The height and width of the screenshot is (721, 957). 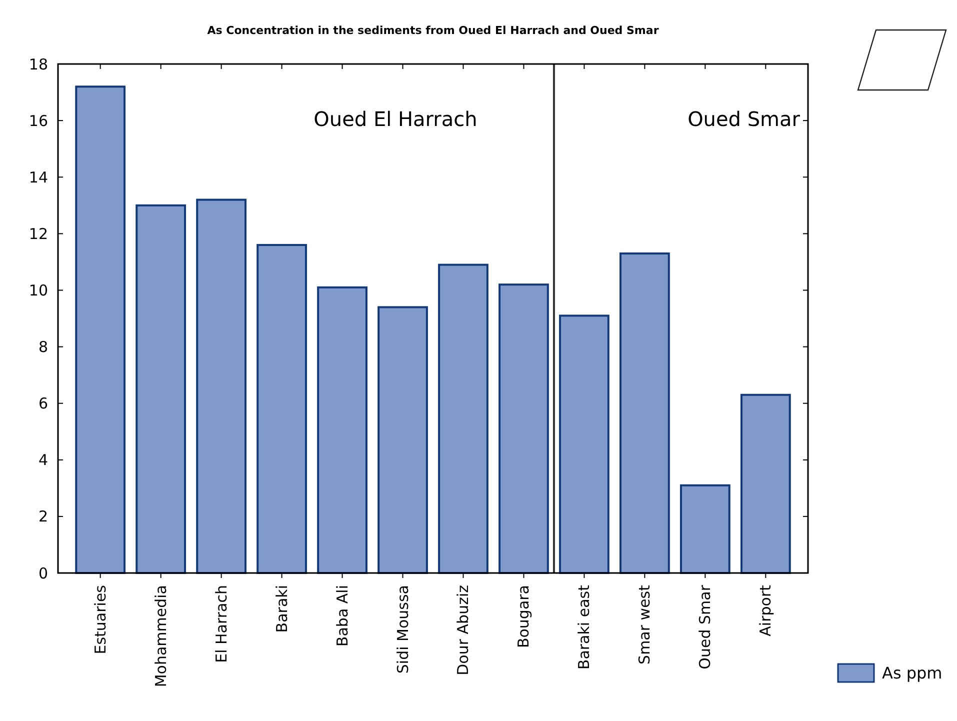 I want to click on x-tick-label: Airport, so click(x=765, y=610).